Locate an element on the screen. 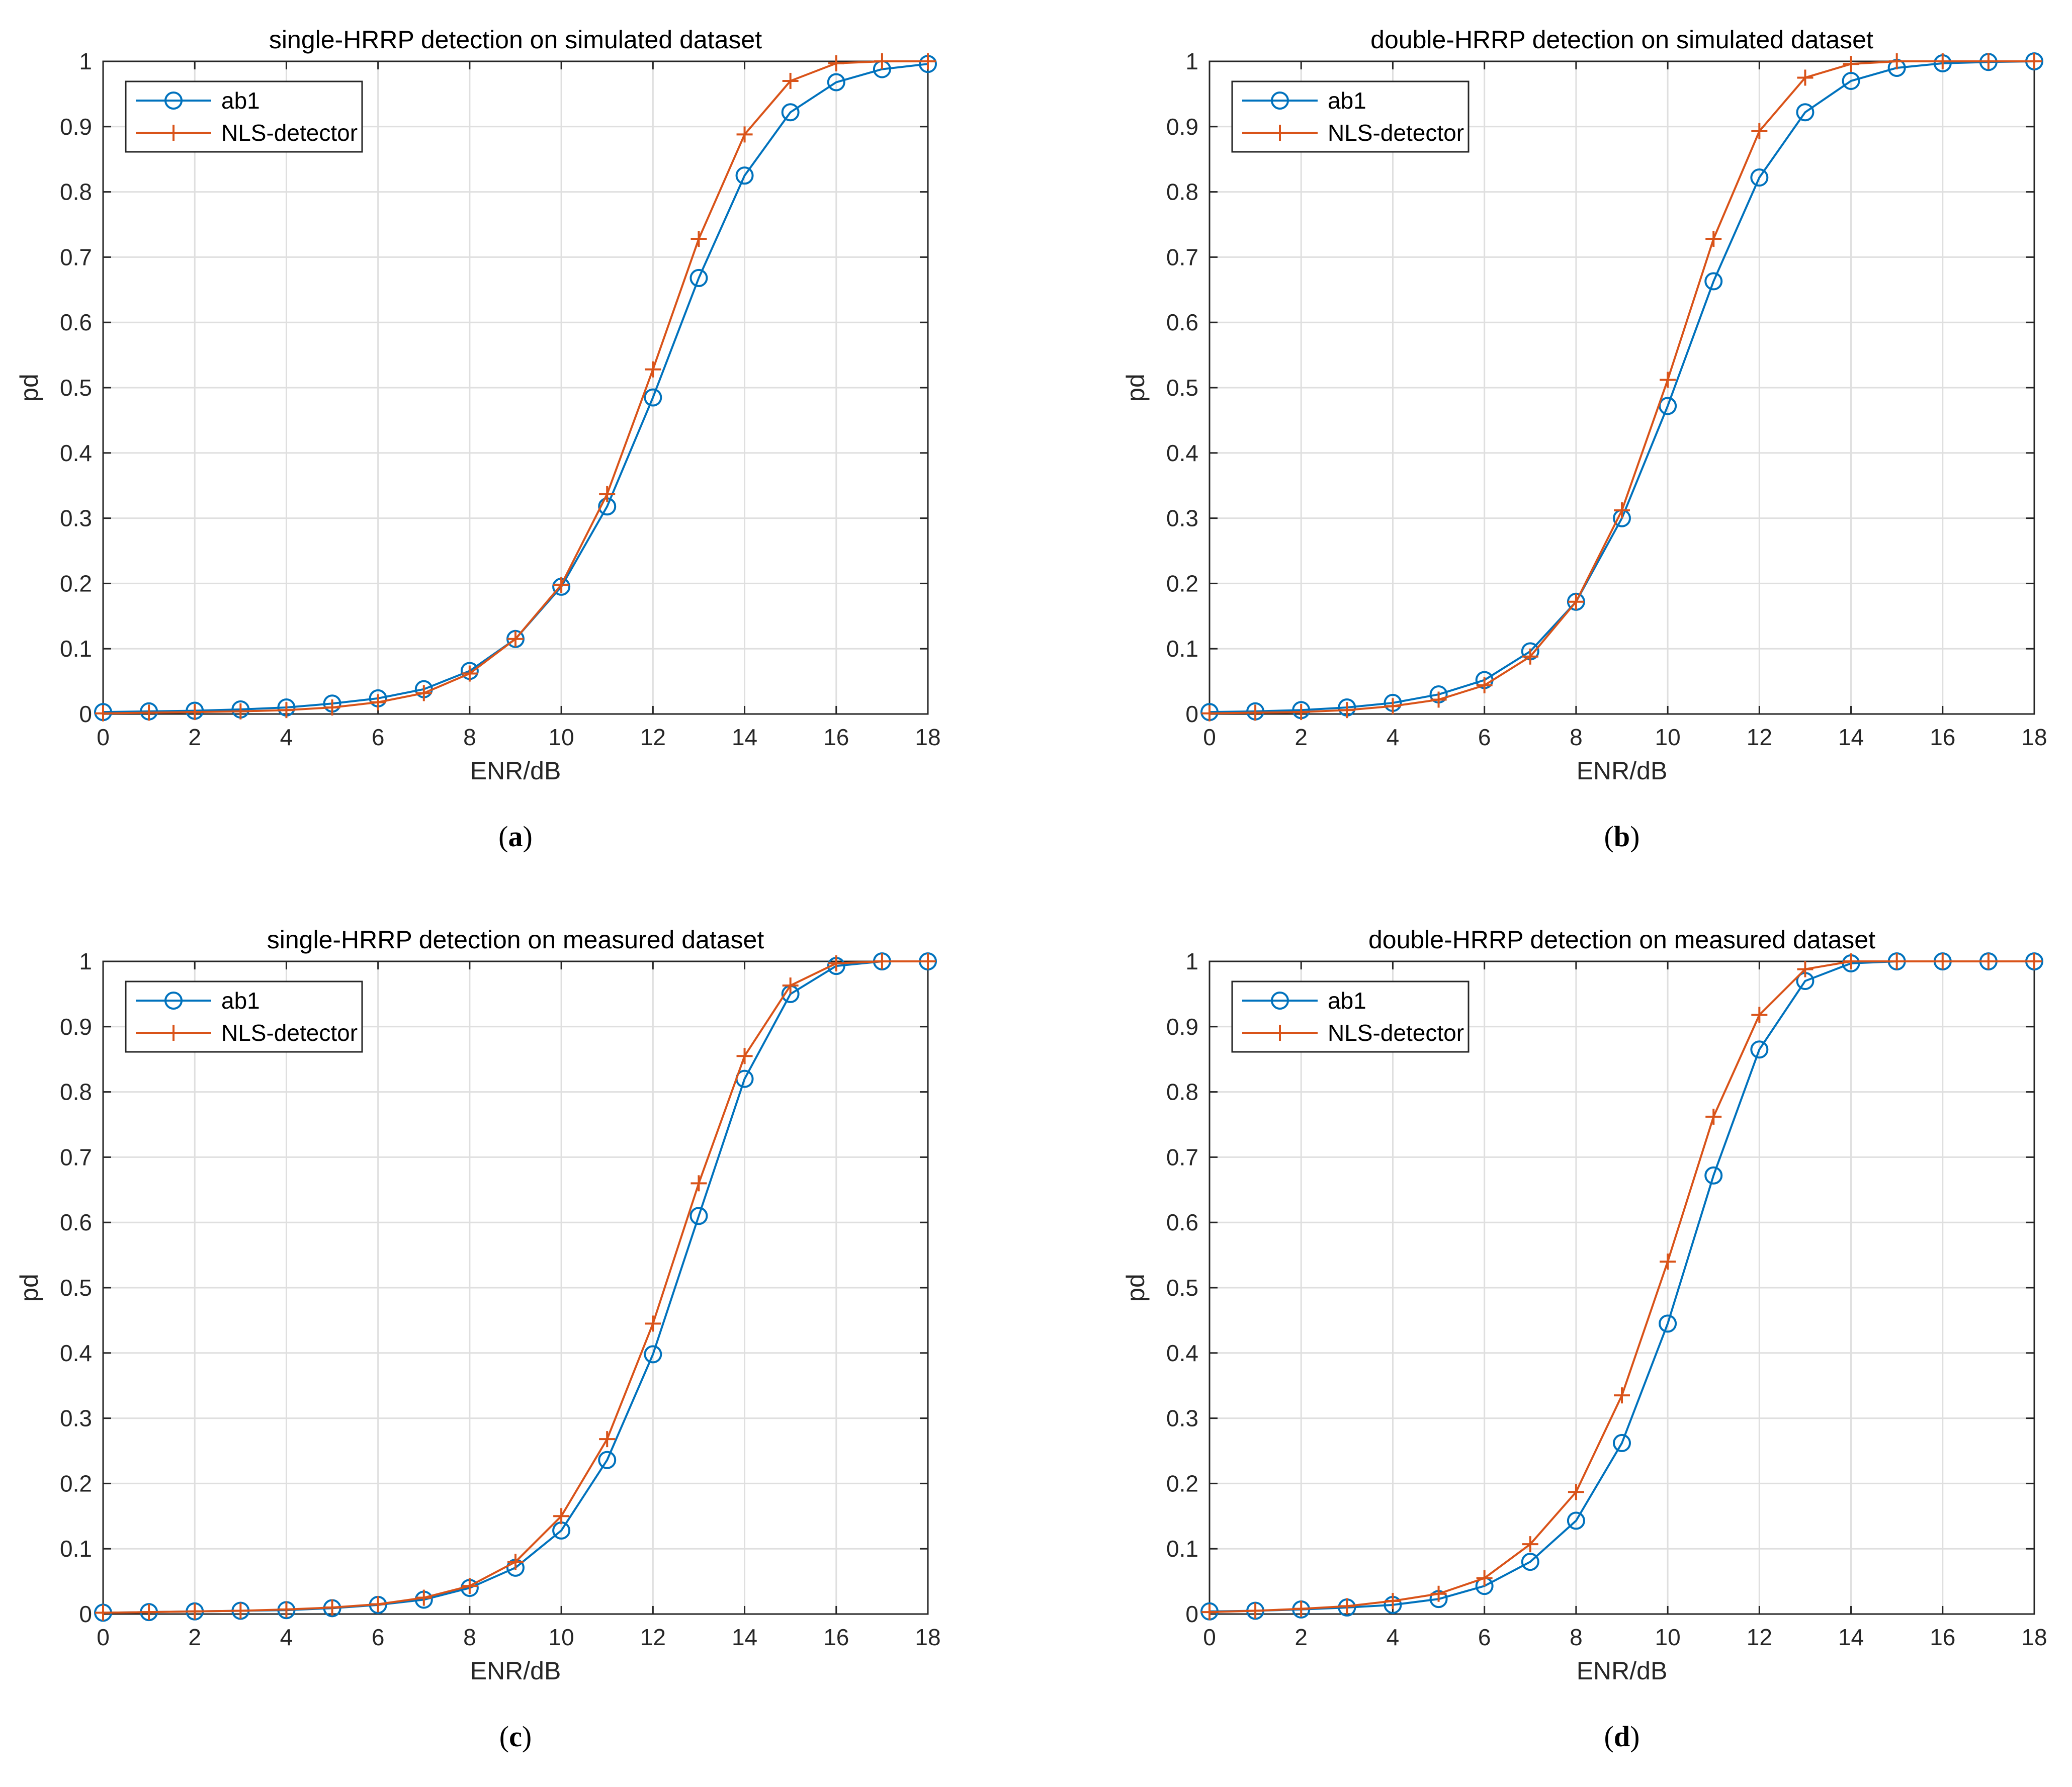 Image resolution: width=2072 pixels, height=1787 pixels. panel-caption-letter: d is located at coordinates (1621, 1737).